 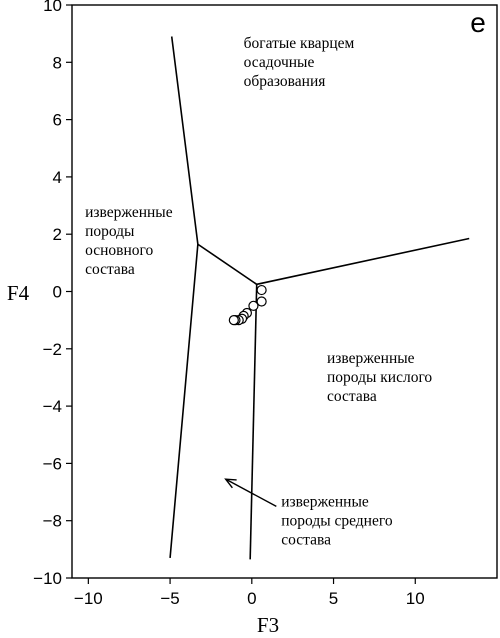 What do you see at coordinates (47, 578) in the screenshot?
I see `y-tick-label: −10` at bounding box center [47, 578].